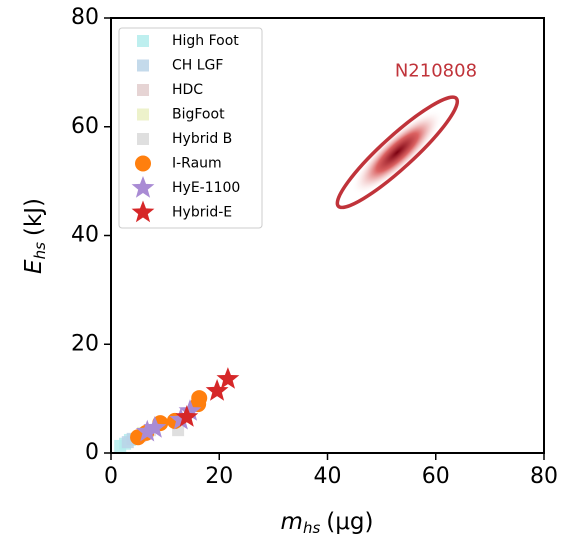 This screenshot has height=543, width=578. I want to click on y-label-symbol: E, so click(34, 266).